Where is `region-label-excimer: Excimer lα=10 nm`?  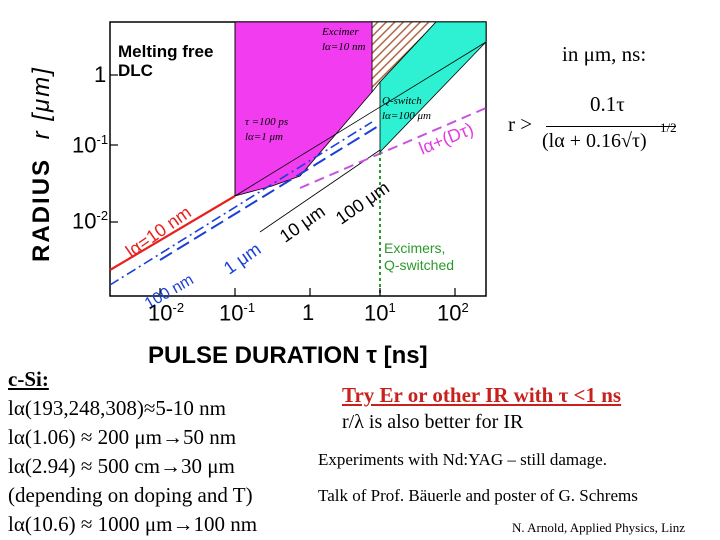 region-label-excimer: Excimer lα=10 nm is located at coordinates (344, 39).